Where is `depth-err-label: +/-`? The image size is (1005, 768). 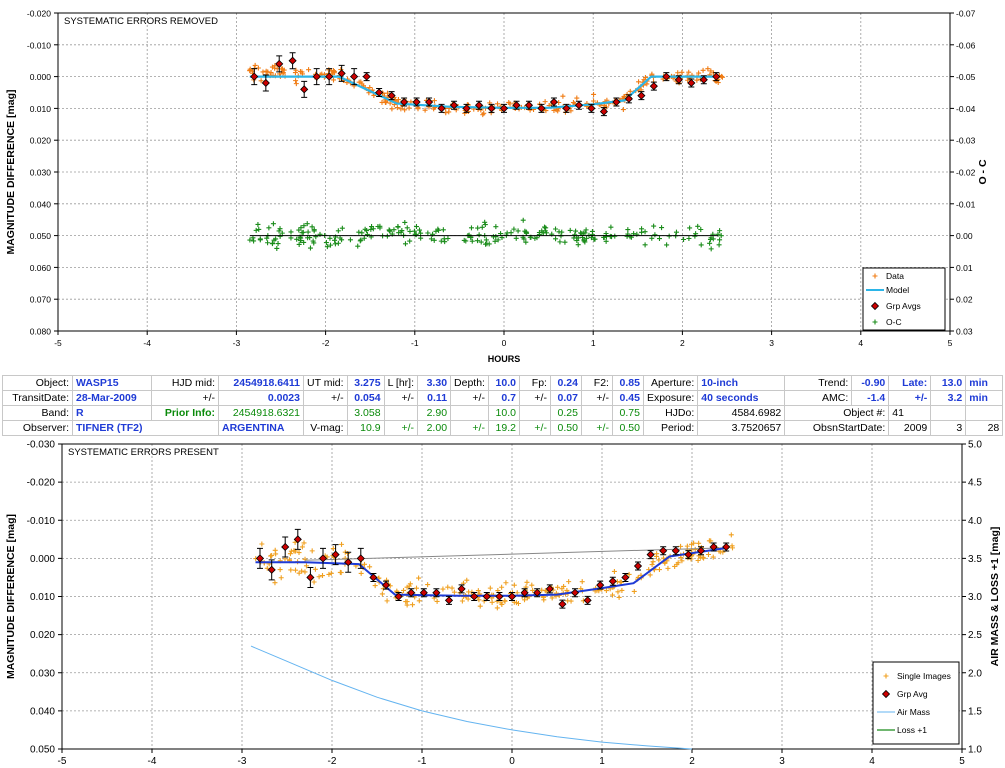 depth-err-label: +/- is located at coordinates (470, 398).